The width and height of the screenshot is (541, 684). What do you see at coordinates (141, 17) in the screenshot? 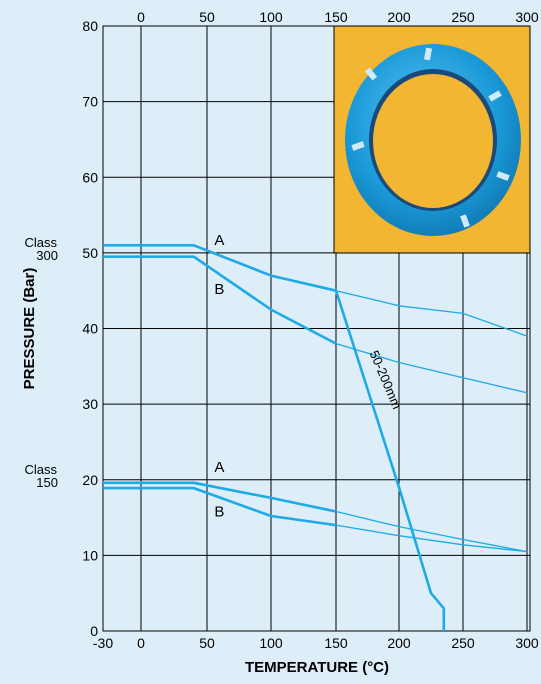
I see `x-tick-label-top: 0` at bounding box center [141, 17].